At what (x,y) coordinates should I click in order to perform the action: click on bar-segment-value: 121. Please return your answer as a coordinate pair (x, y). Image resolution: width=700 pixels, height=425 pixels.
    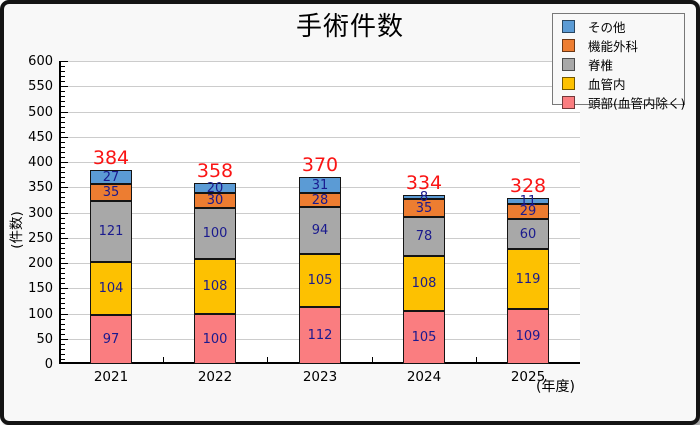
    Looking at the image, I should click on (111, 231).